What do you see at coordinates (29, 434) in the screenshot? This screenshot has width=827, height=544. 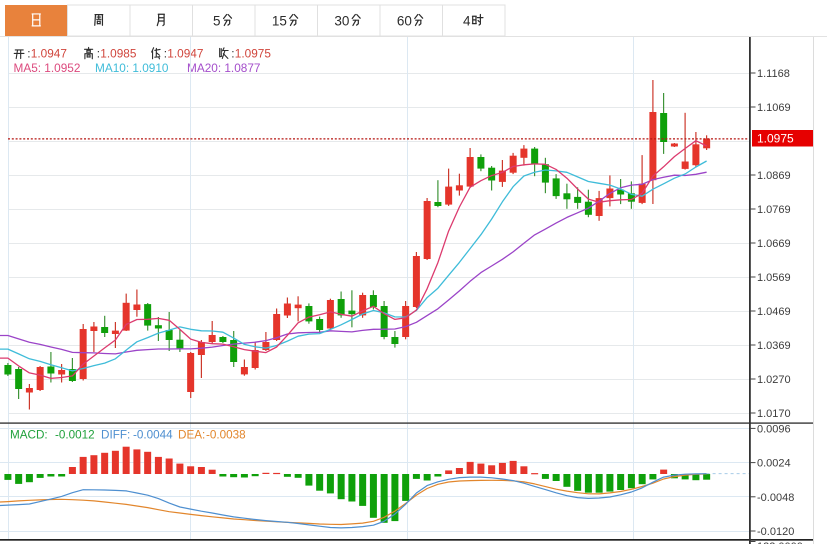 I see `svg-text: MACD:` at bounding box center [29, 434].